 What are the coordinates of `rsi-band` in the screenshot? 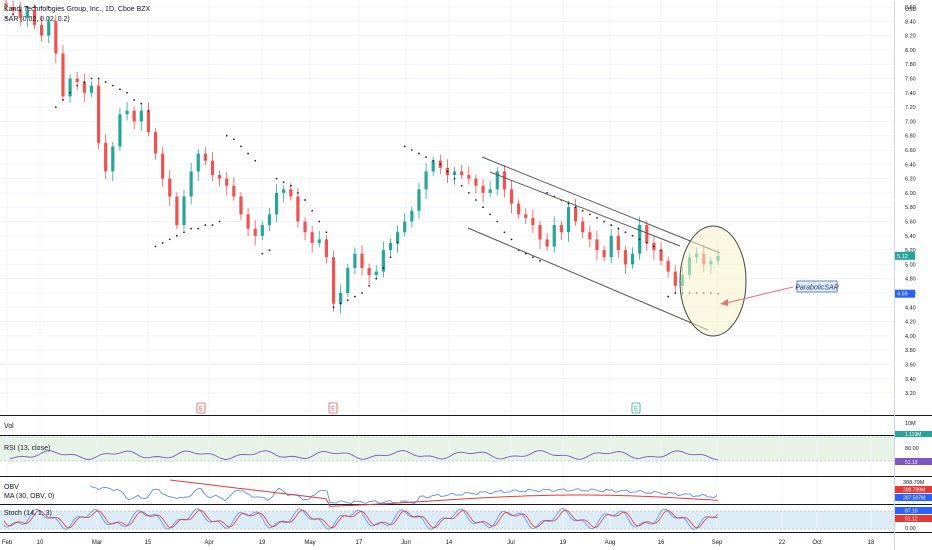 It's located at (447, 449).